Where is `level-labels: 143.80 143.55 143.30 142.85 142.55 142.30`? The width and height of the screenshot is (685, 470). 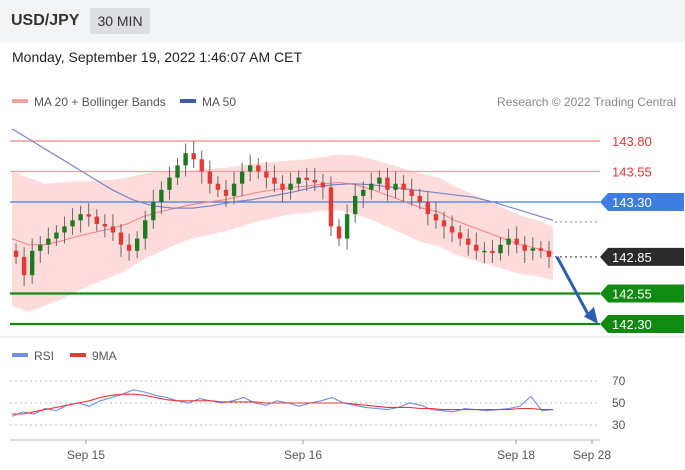 level-labels: 143.80 143.55 143.30 142.85 142.55 142.30 is located at coordinates (642, 233).